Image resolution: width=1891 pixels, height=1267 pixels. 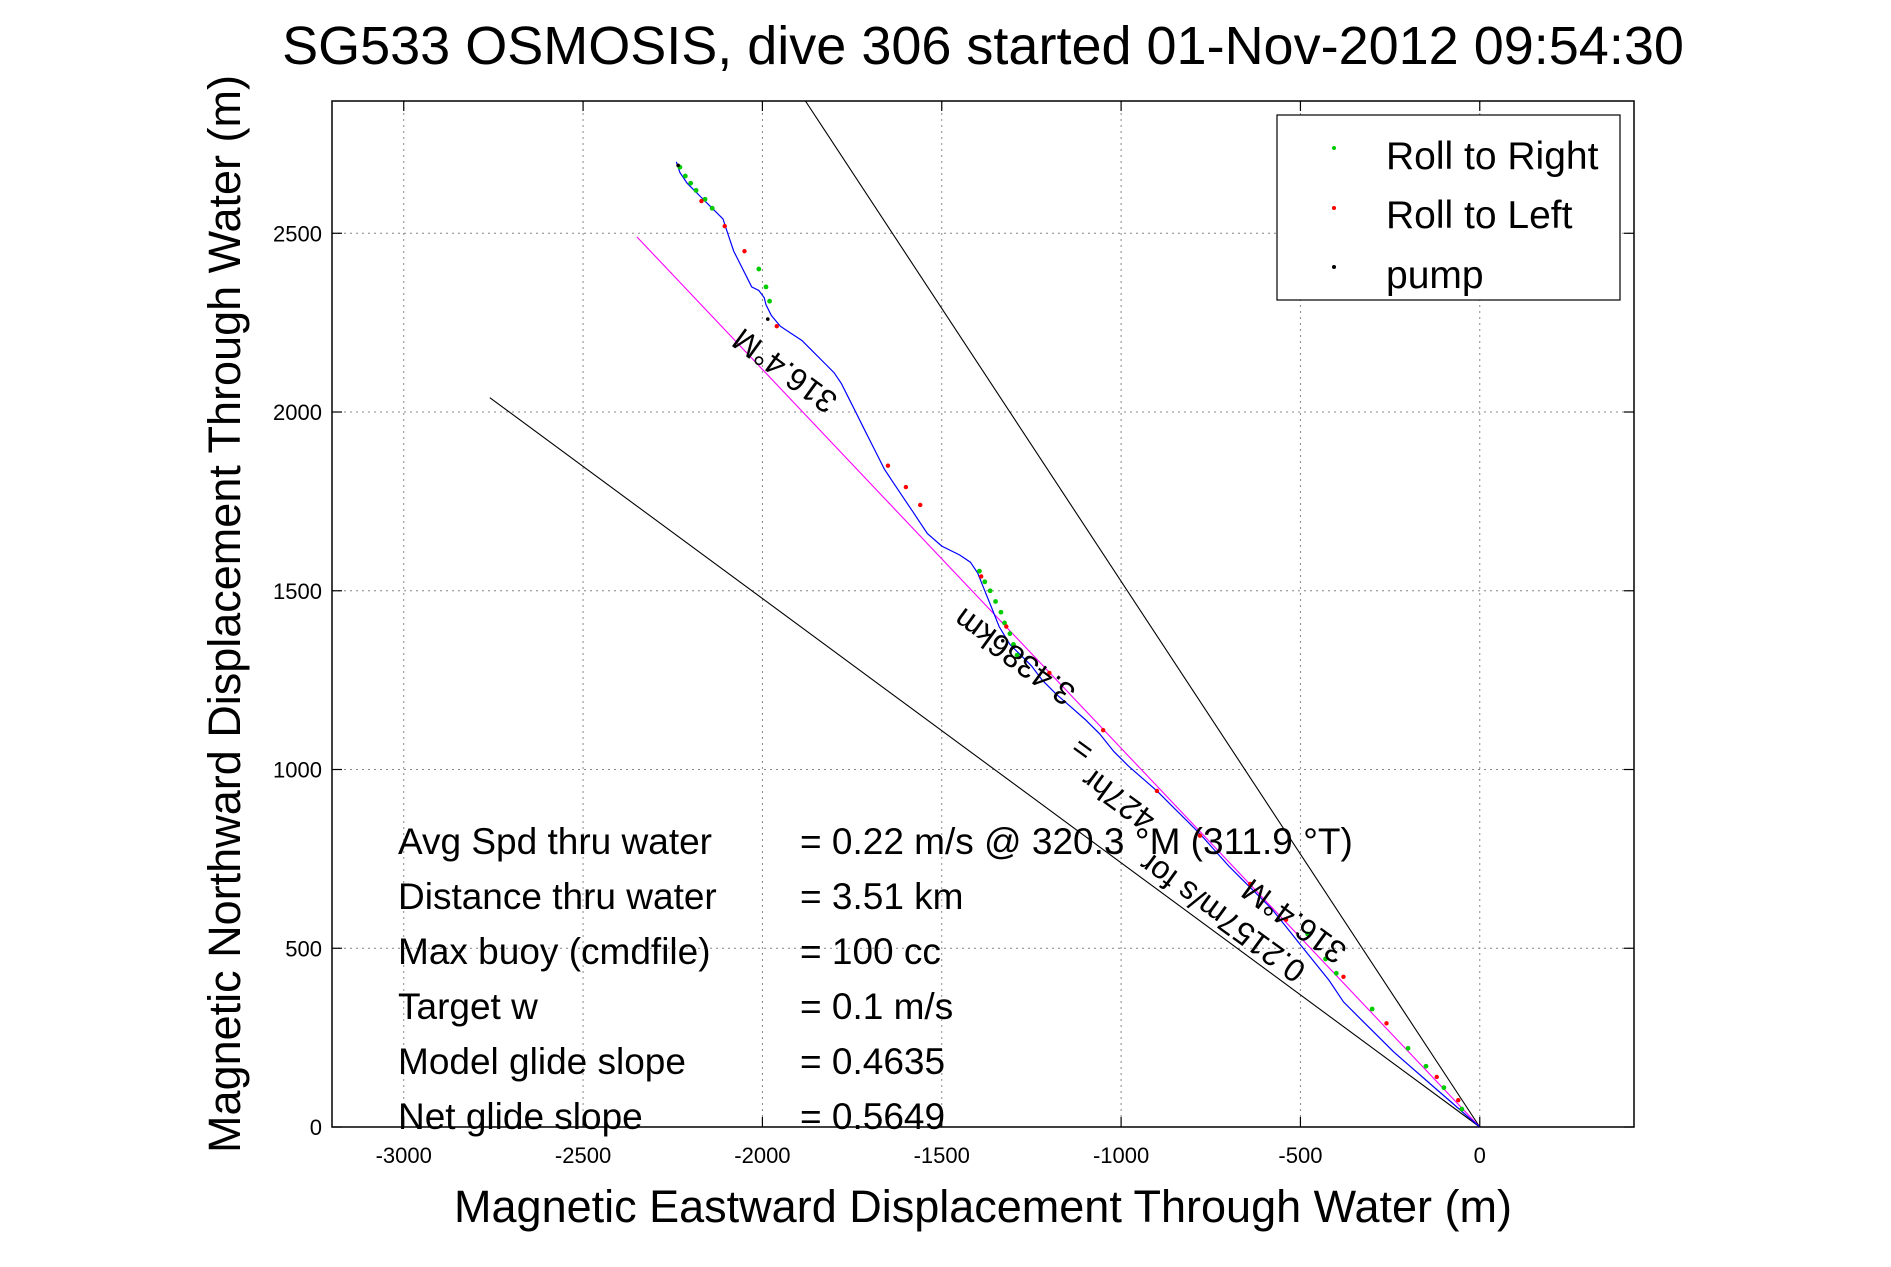 I want to click on x-tick-label: 0, so click(x=1480, y=1155).